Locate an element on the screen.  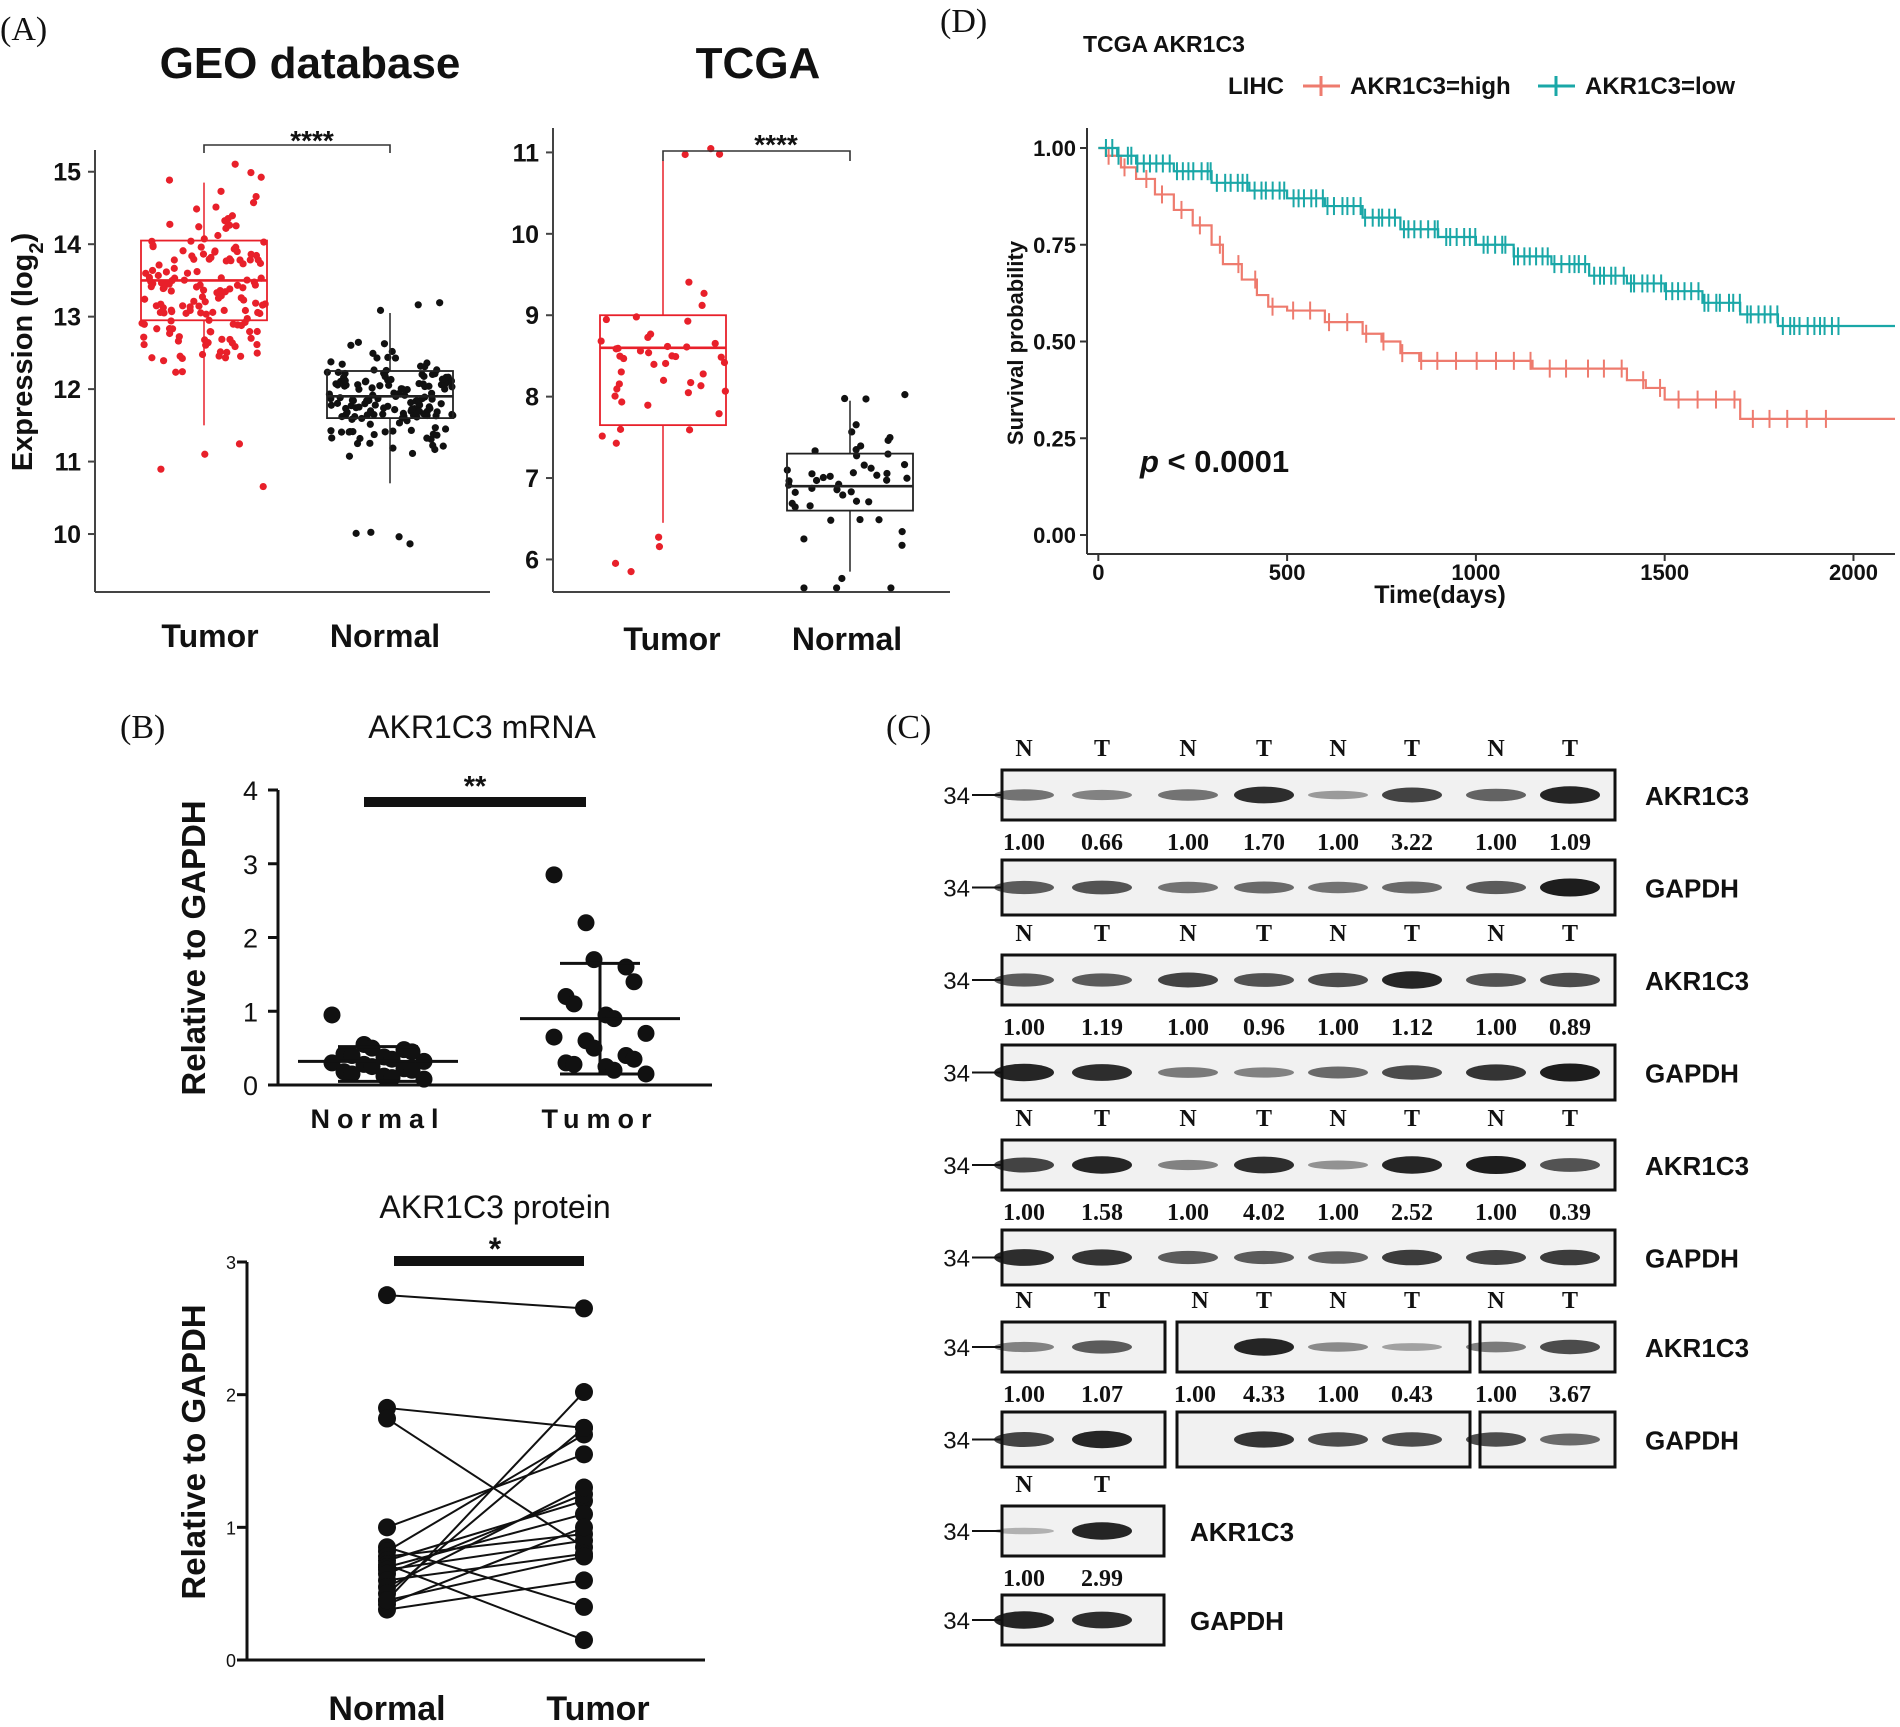
protein-y-tick-label-0: 0 is located at coordinates (231, 1661).